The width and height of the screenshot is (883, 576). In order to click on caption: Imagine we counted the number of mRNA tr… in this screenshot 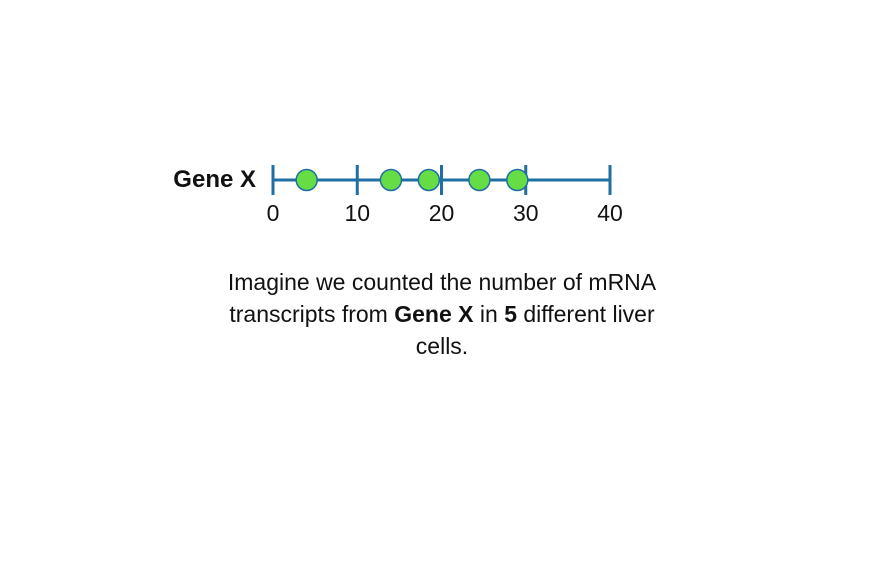, I will do `click(442, 314)`.